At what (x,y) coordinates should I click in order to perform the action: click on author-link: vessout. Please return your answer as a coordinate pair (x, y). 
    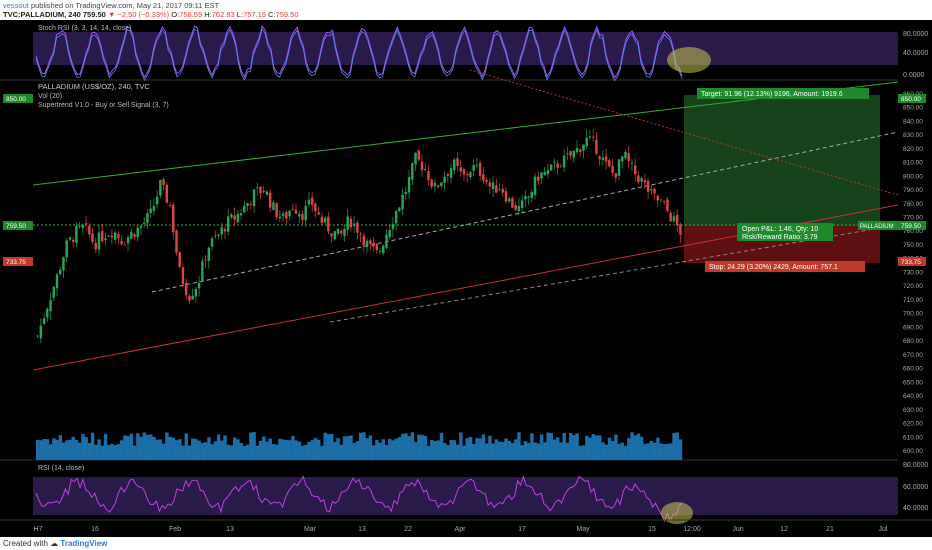
    Looking at the image, I should click on (16, 5).